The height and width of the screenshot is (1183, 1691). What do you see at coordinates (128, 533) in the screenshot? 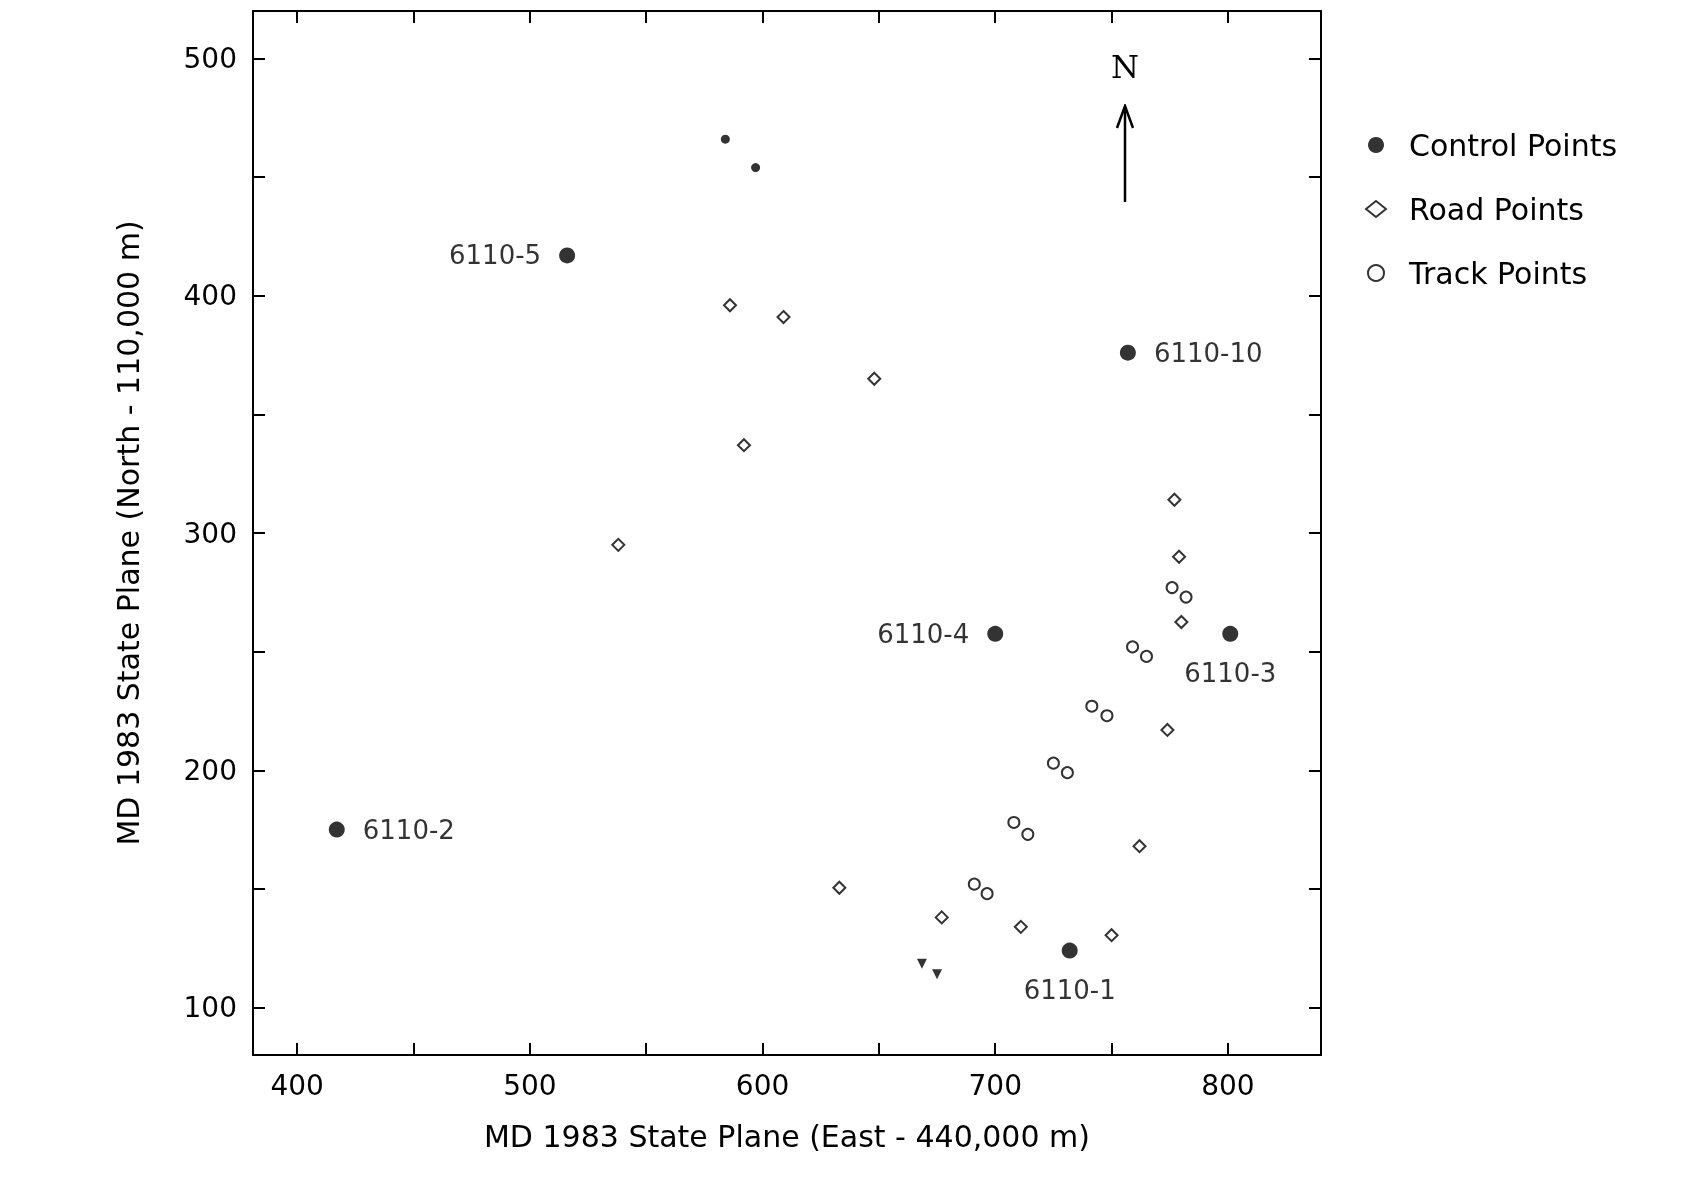
I see `y-axis-title: MD 1983 State Plane (North - 110,000 m)` at bounding box center [128, 533].